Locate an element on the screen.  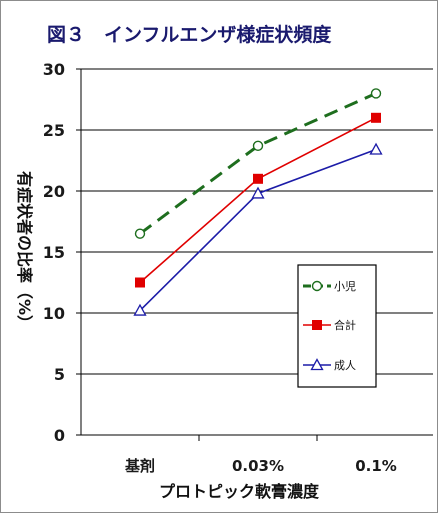
y-tick-label-5: 5 is located at coordinates (59, 374).